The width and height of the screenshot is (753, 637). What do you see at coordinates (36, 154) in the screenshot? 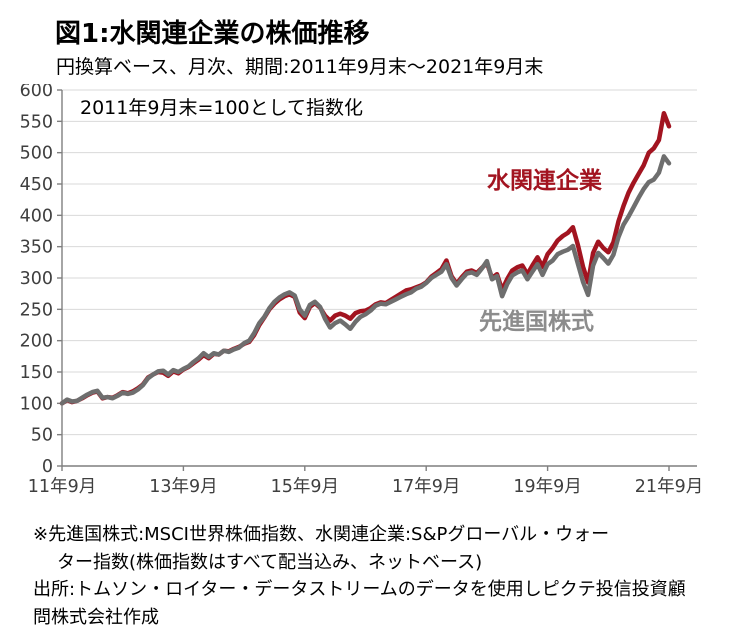
I see `y-tick-label: 500` at bounding box center [36, 154].